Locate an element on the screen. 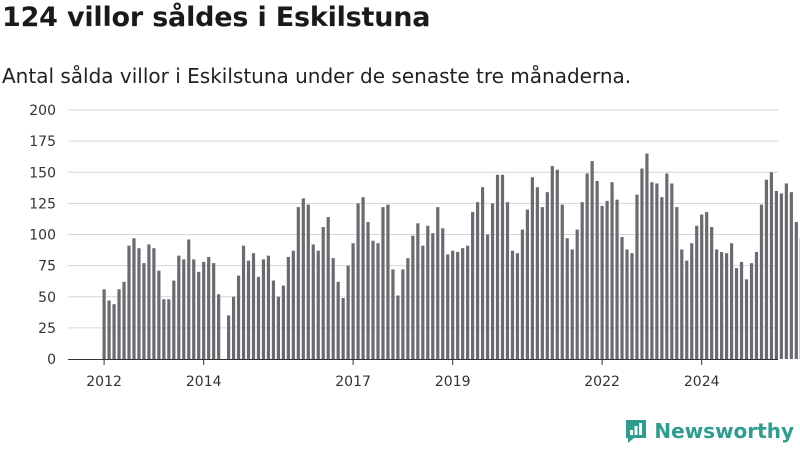 This screenshot has width=800, height=450. y-tick-label: 100 is located at coordinates (42, 236).